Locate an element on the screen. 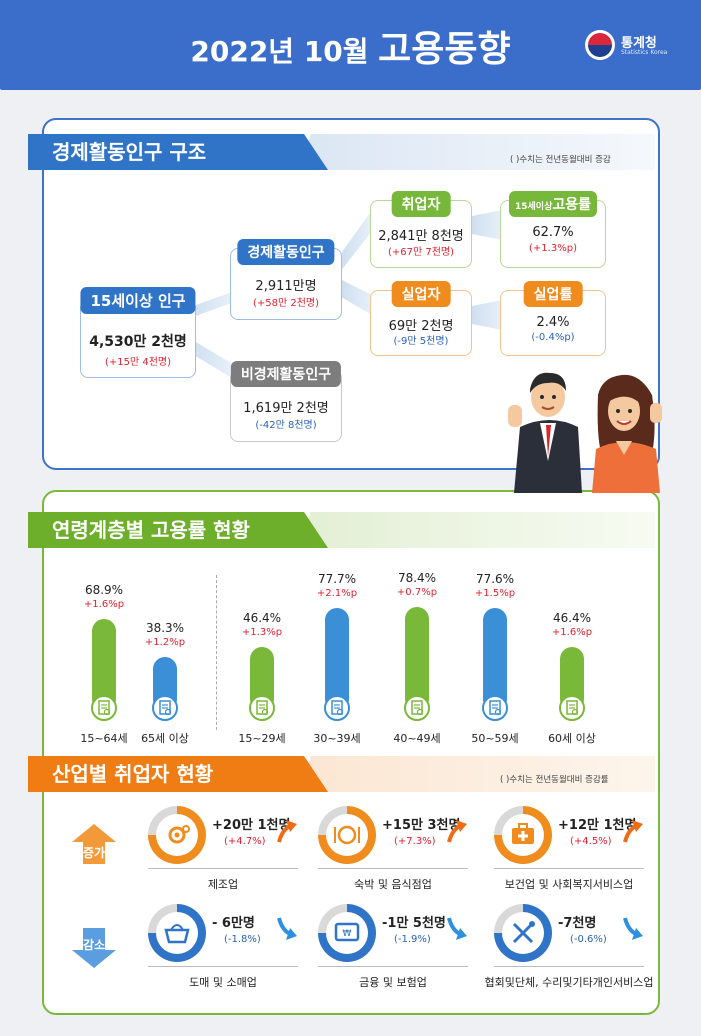 The image size is (701, 1036). unemployed-change: (-9만 5천명) is located at coordinates (421, 341).